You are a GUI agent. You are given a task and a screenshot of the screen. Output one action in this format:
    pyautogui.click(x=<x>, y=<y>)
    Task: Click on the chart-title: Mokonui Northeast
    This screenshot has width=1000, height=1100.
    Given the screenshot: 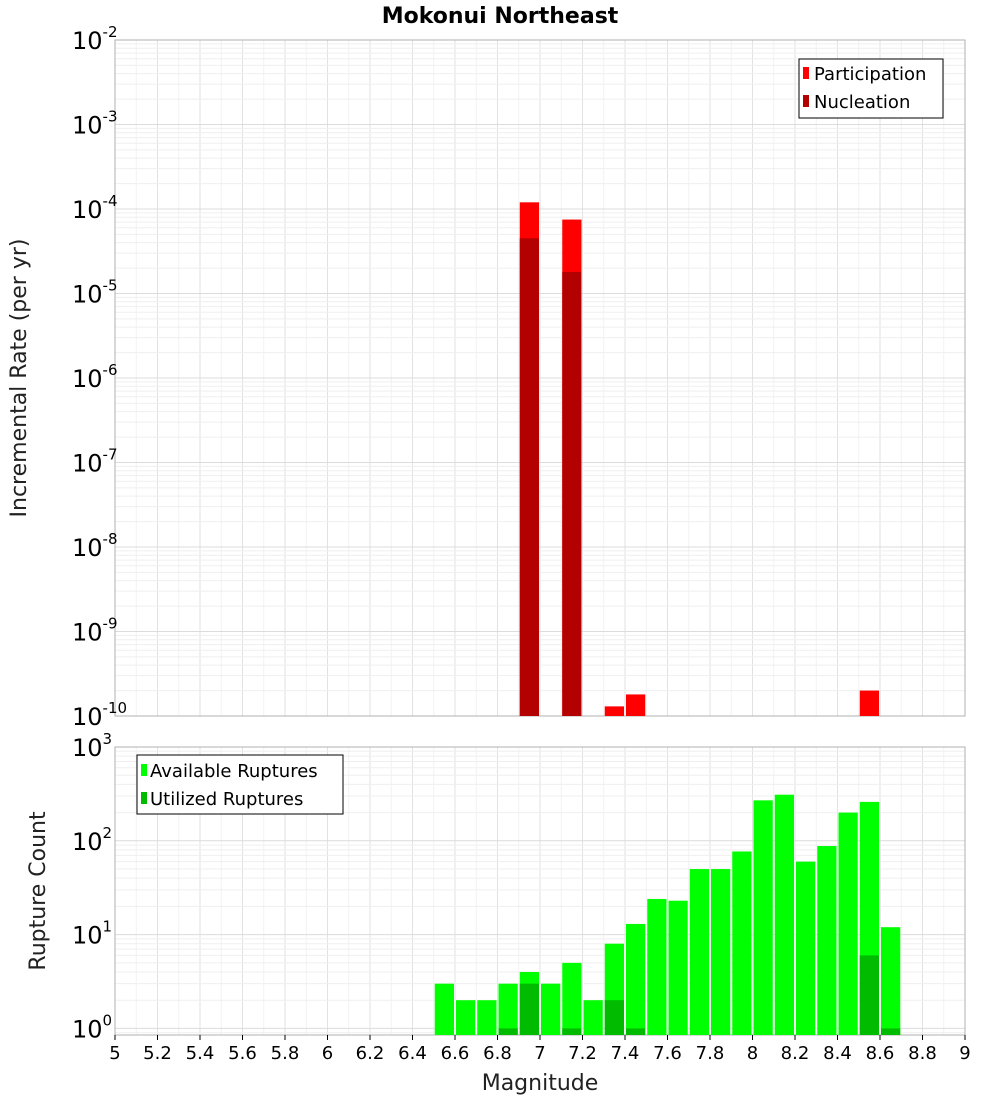 What is the action you would take?
    pyautogui.click(x=500, y=16)
    